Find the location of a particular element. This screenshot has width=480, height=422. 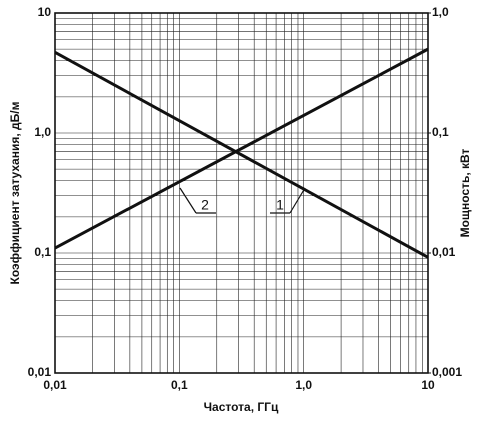

x-axis-label: Частота, ГГц is located at coordinates (241, 407).